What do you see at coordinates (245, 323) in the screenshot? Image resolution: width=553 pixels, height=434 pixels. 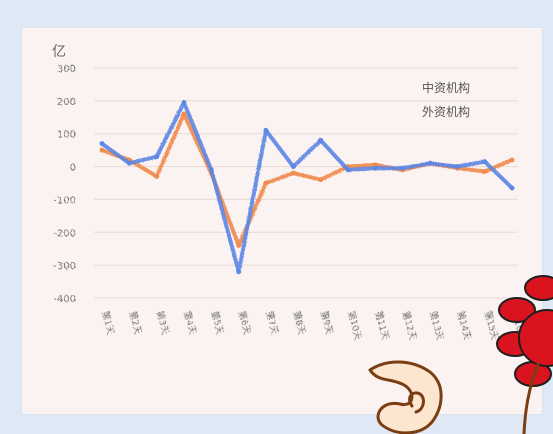 I see `x-tick-label: 第6天` at bounding box center [245, 323].